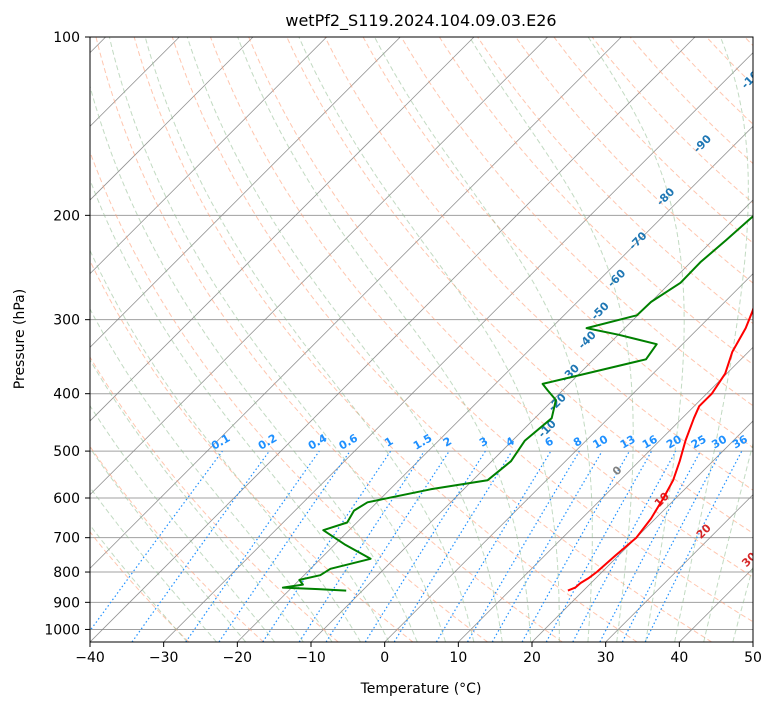 This screenshot has height=708, width=775. What do you see at coordinates (66, 539) in the screenshot?
I see `y-tick-label: 700` at bounding box center [66, 539].